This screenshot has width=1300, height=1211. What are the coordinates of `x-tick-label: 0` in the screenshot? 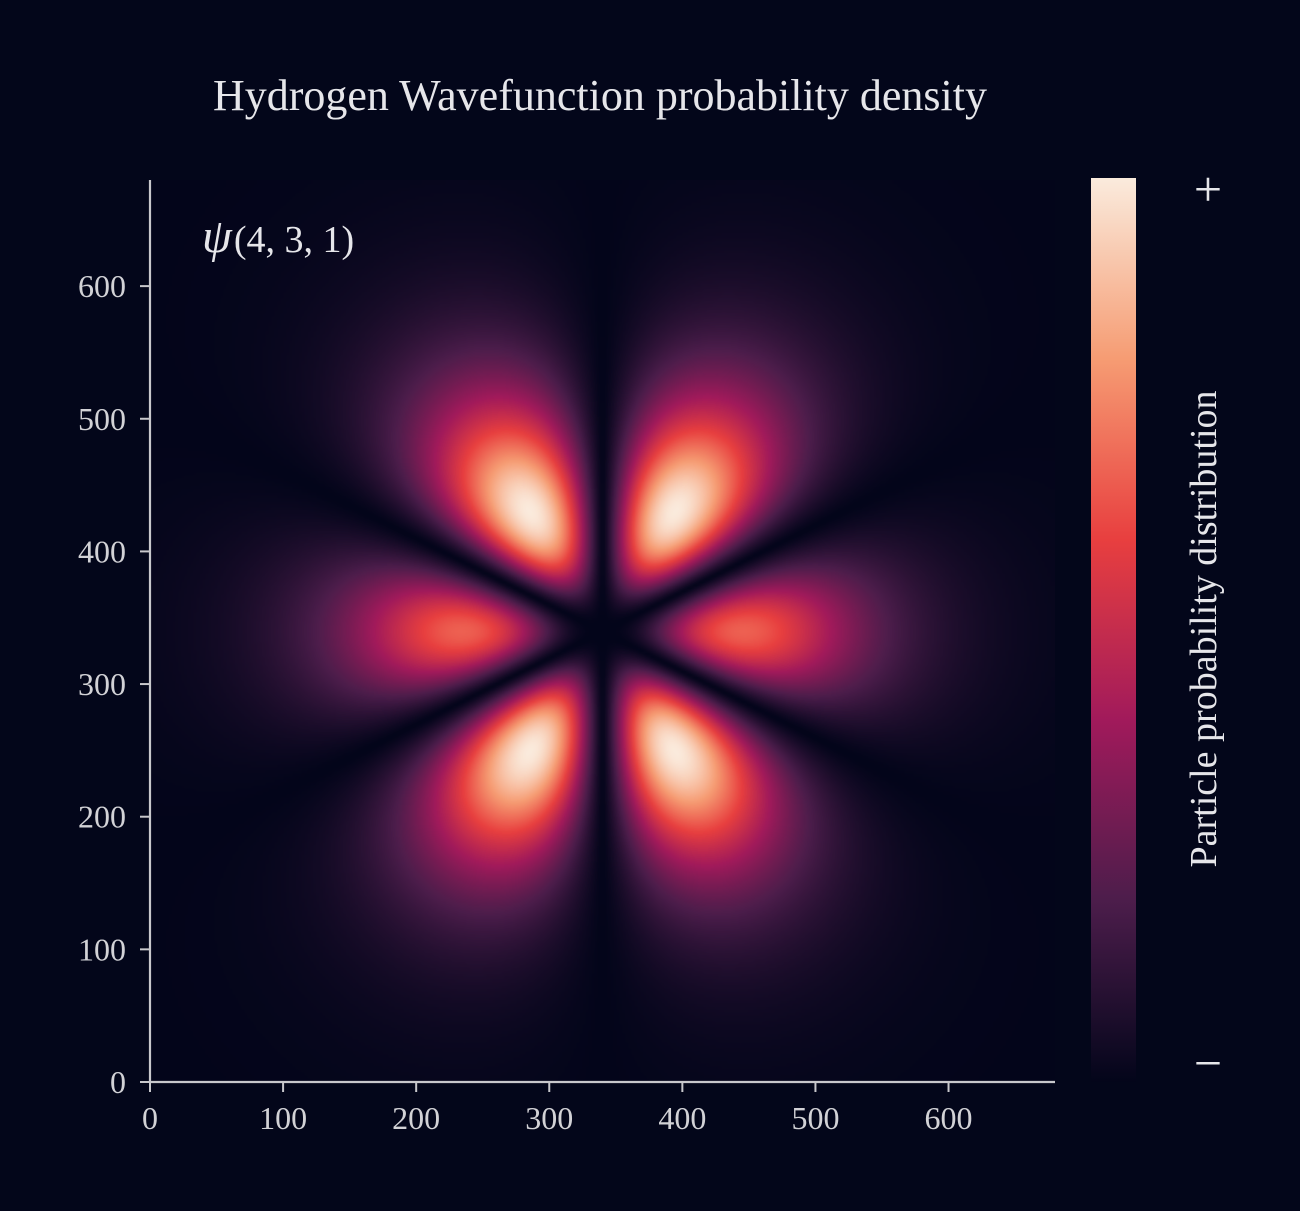 It's located at (150, 1118).